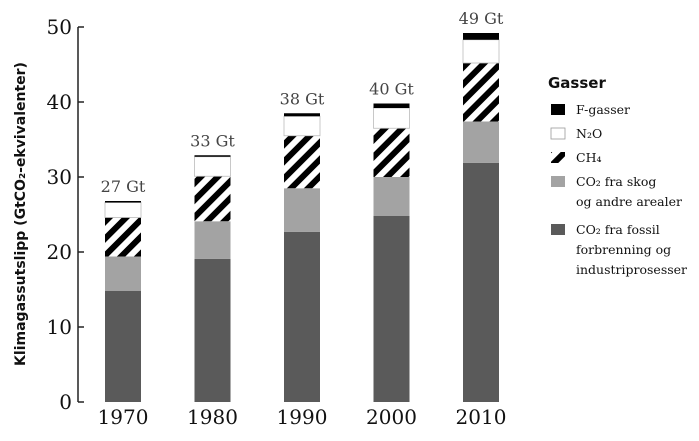  What do you see at coordinates (589, 133) in the screenshot?
I see `legend-label: N₂O` at bounding box center [589, 133].